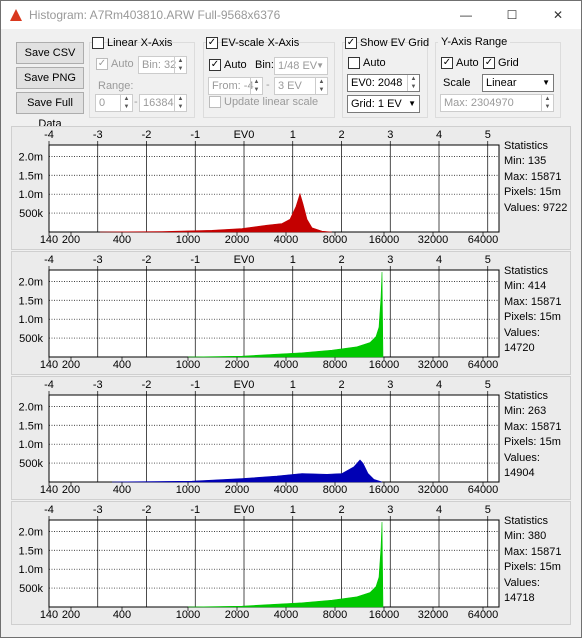 This screenshot has width=582, height=638. I want to click on ev-auto-checkbox: ✓, so click(215, 65).